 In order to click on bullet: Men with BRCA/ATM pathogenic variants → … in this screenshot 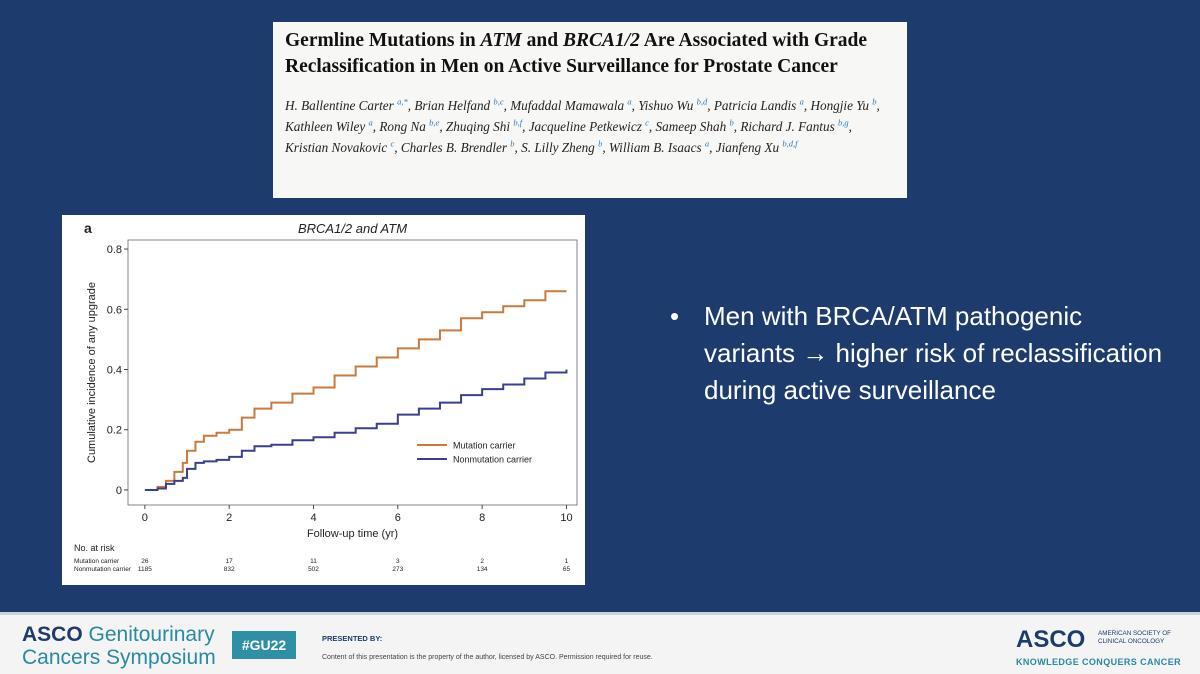, I will do `click(917, 353)`.